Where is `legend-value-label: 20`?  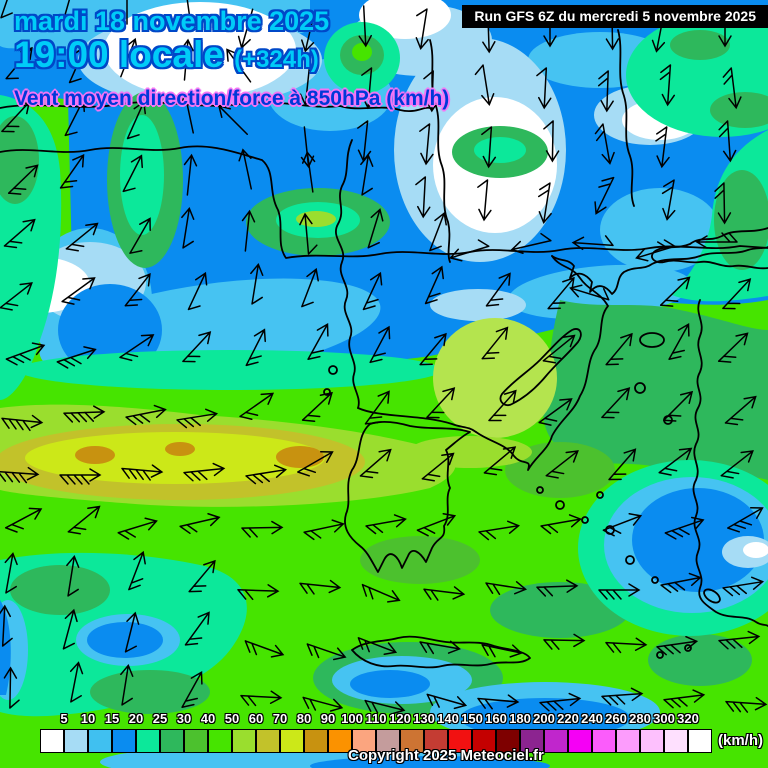 legend-value-label: 20 is located at coordinates (136, 718).